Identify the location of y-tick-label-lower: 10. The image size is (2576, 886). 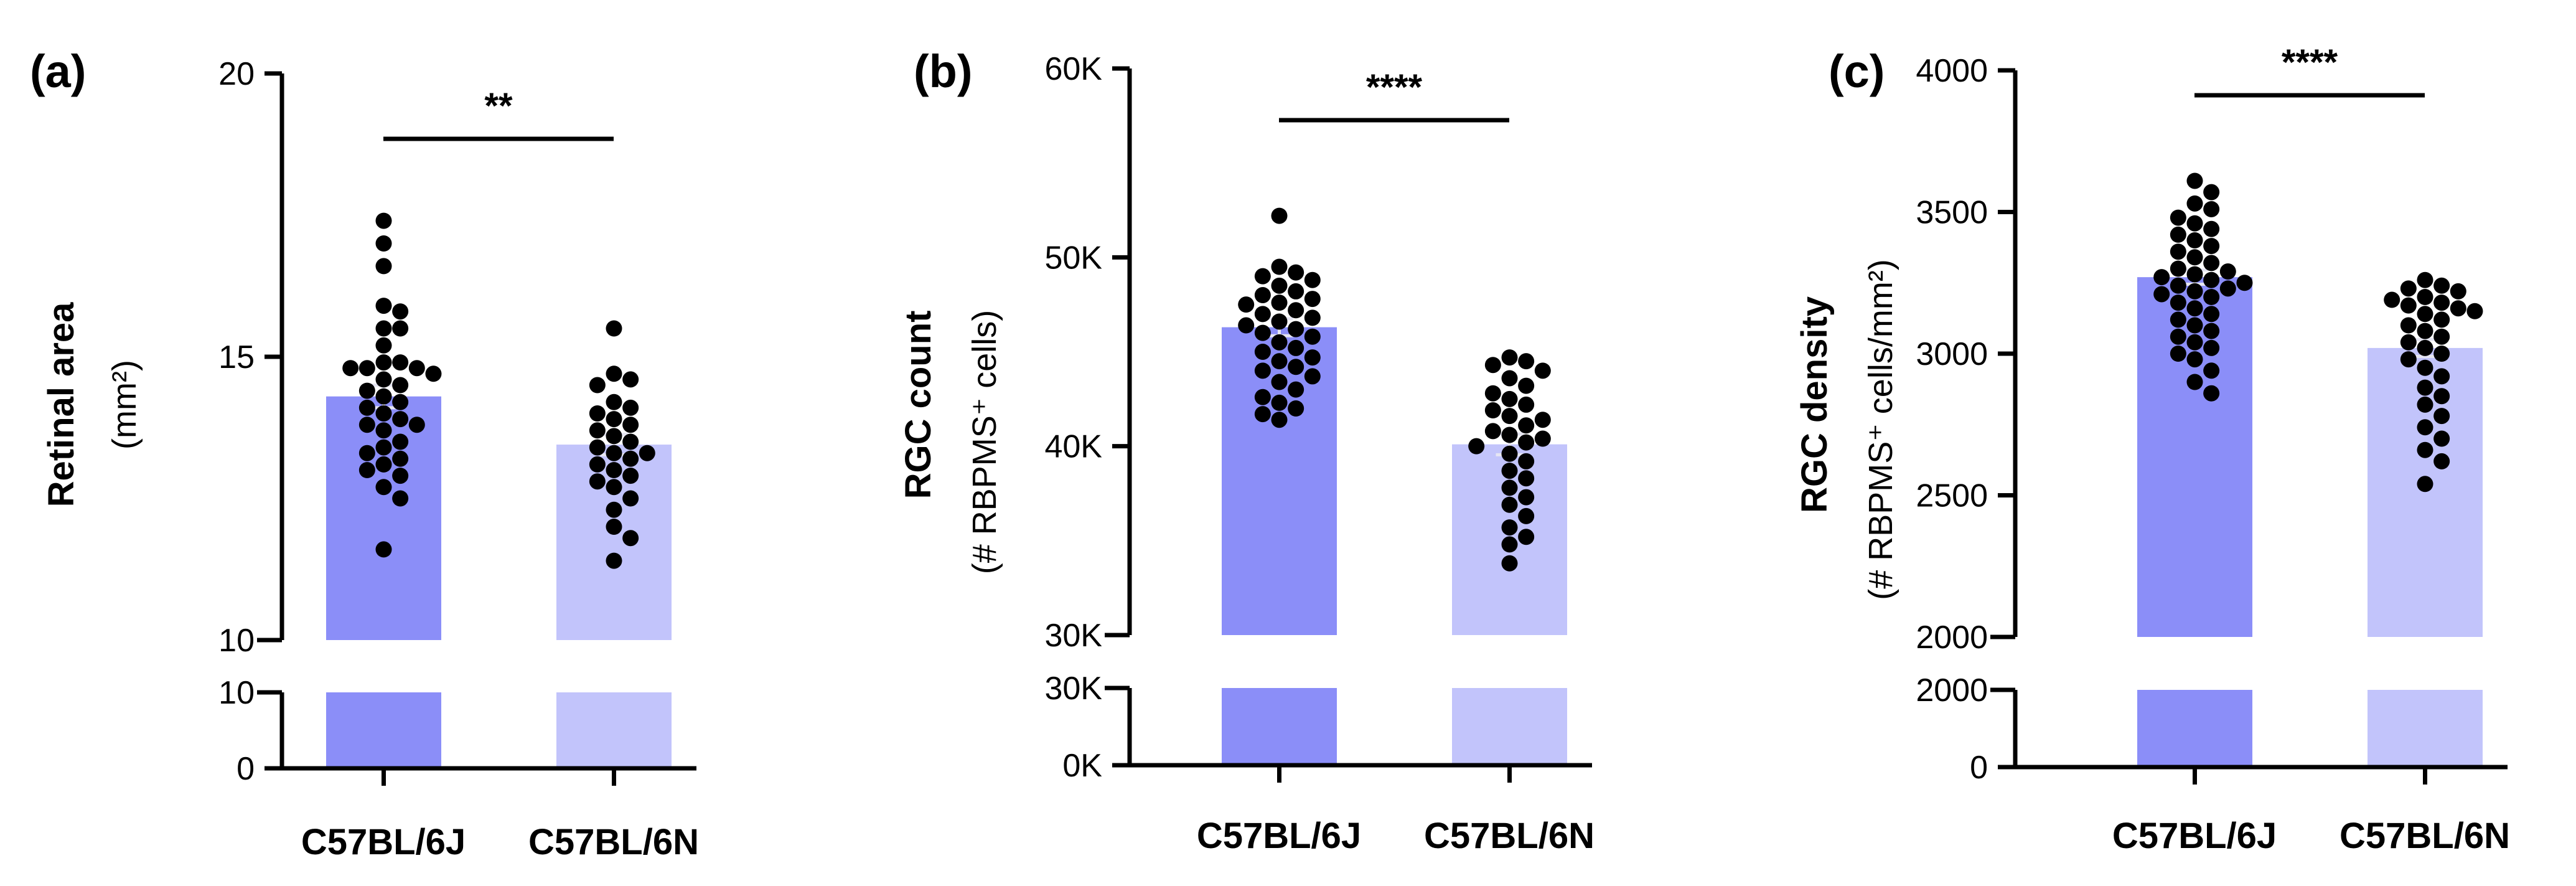
(236, 693).